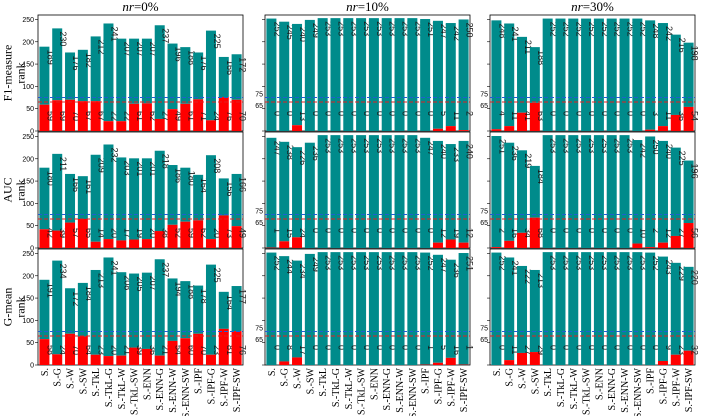  I want to click on red-value-label: 20, so click(114, 350).